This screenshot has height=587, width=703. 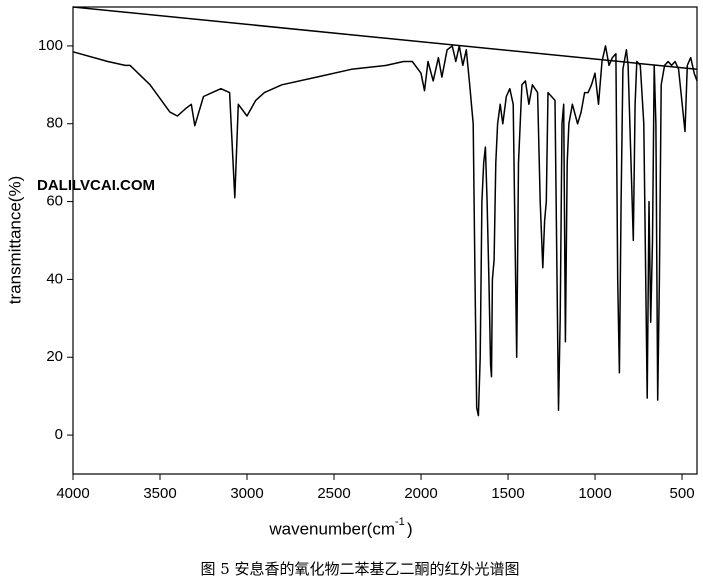 What do you see at coordinates (682, 493) in the screenshot?
I see `x-tick-label: 500` at bounding box center [682, 493].